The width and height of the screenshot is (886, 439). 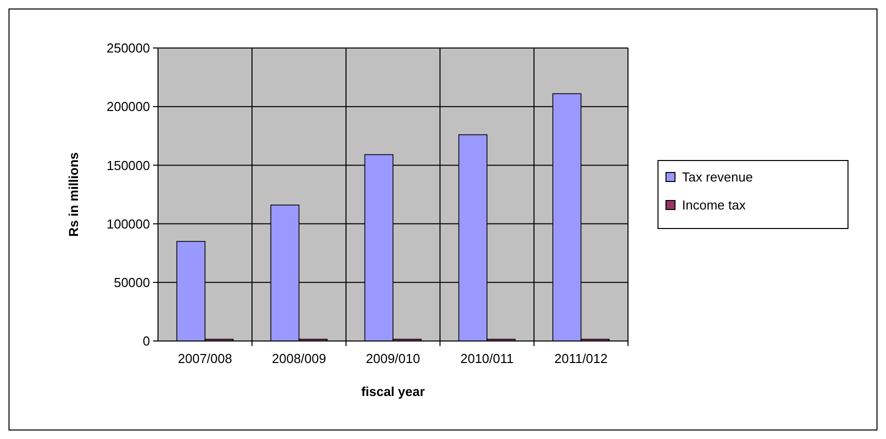 What do you see at coordinates (128, 165) in the screenshot?
I see `y-tick-label: 150000` at bounding box center [128, 165].